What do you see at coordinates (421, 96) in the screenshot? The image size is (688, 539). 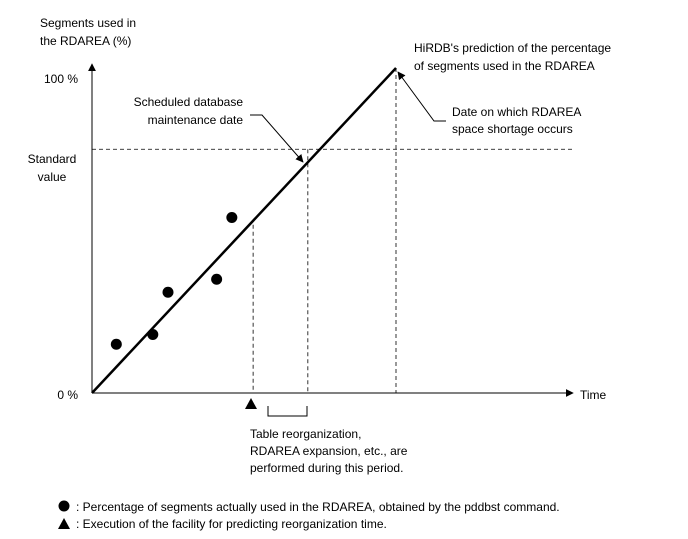 I see `shortage-leader-arrow` at bounding box center [421, 96].